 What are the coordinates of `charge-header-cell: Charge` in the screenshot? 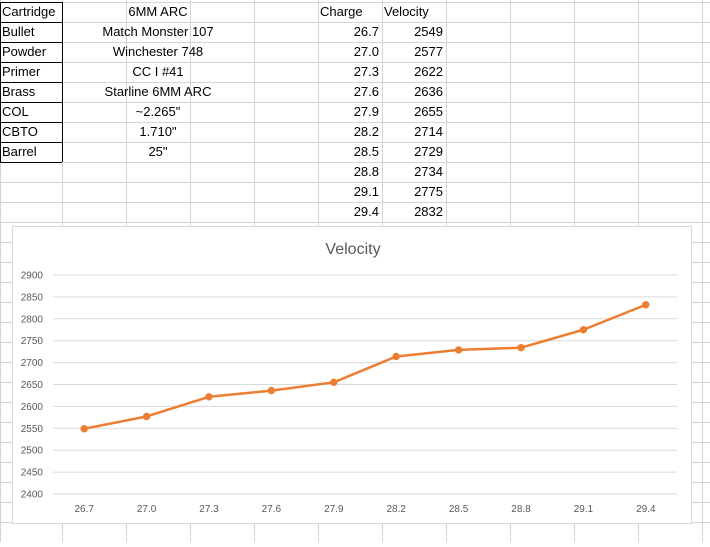 It's located at (341, 11).